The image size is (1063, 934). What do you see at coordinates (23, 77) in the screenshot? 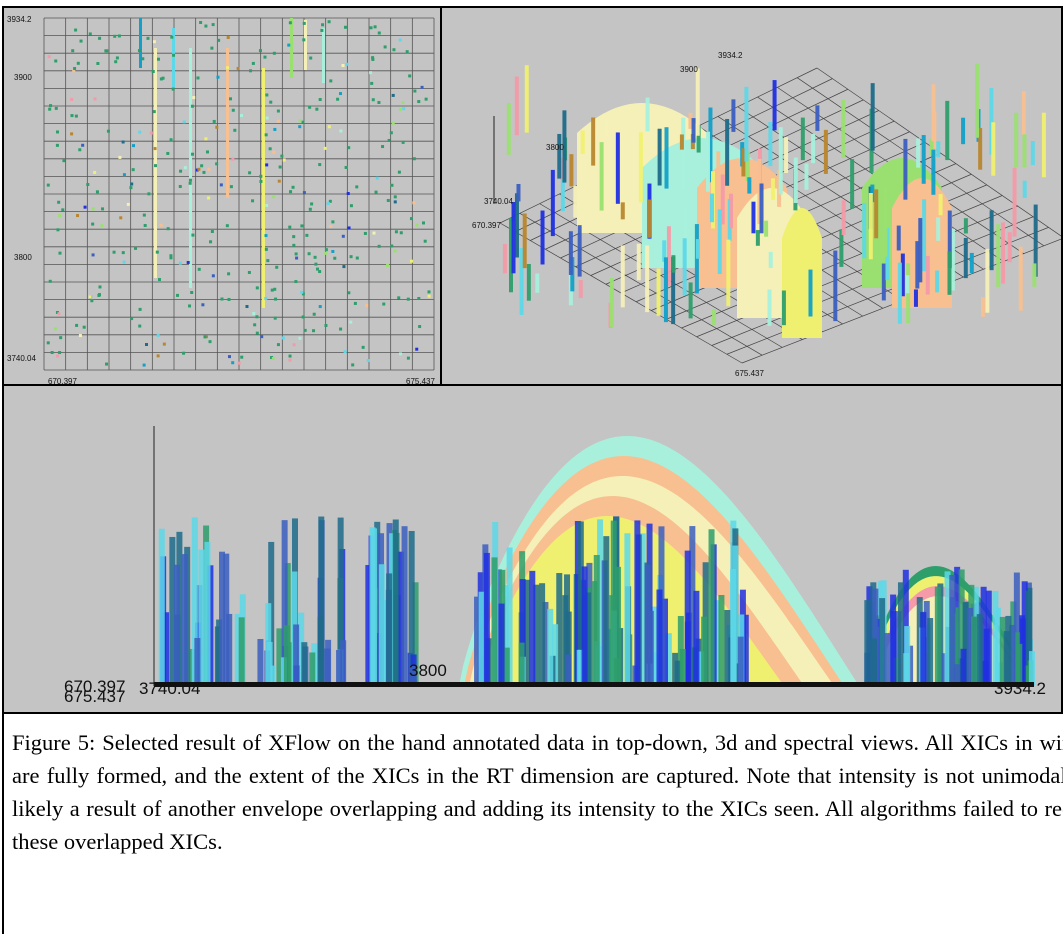
I see `topdown-y-tick-3900: 3900` at bounding box center [23, 77].